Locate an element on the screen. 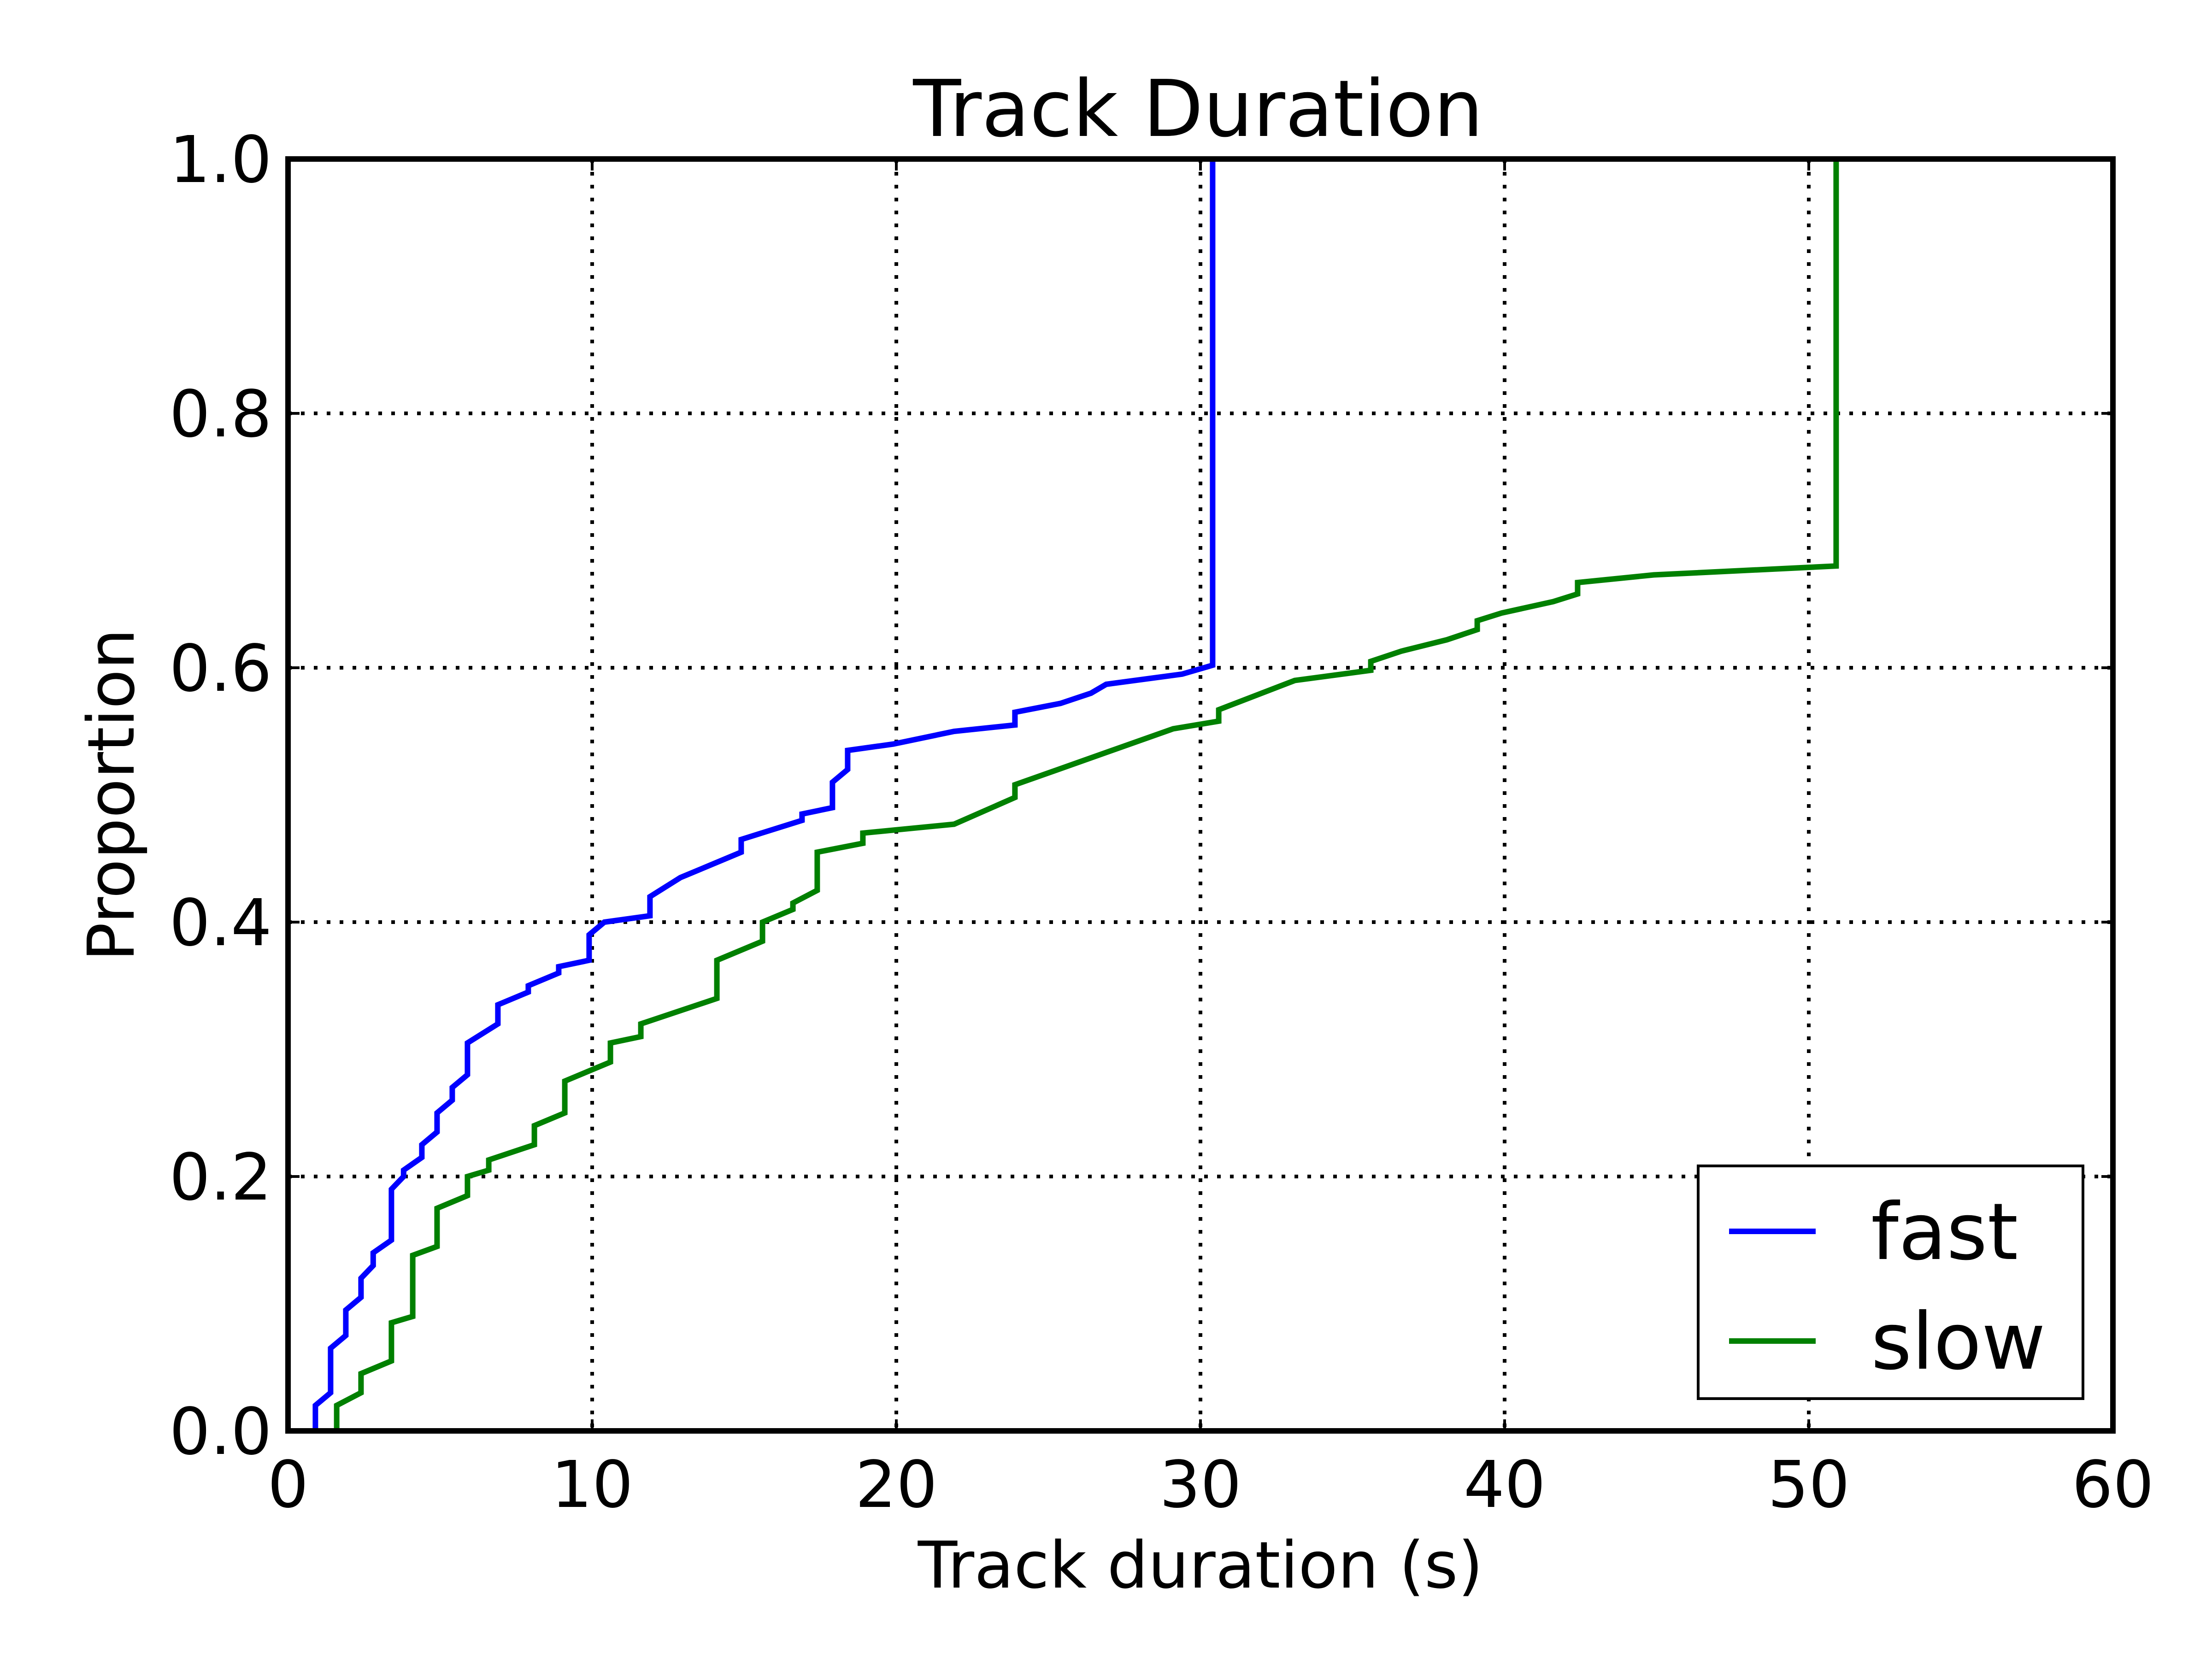  chart-title: Track Duration is located at coordinates (1197, 109).